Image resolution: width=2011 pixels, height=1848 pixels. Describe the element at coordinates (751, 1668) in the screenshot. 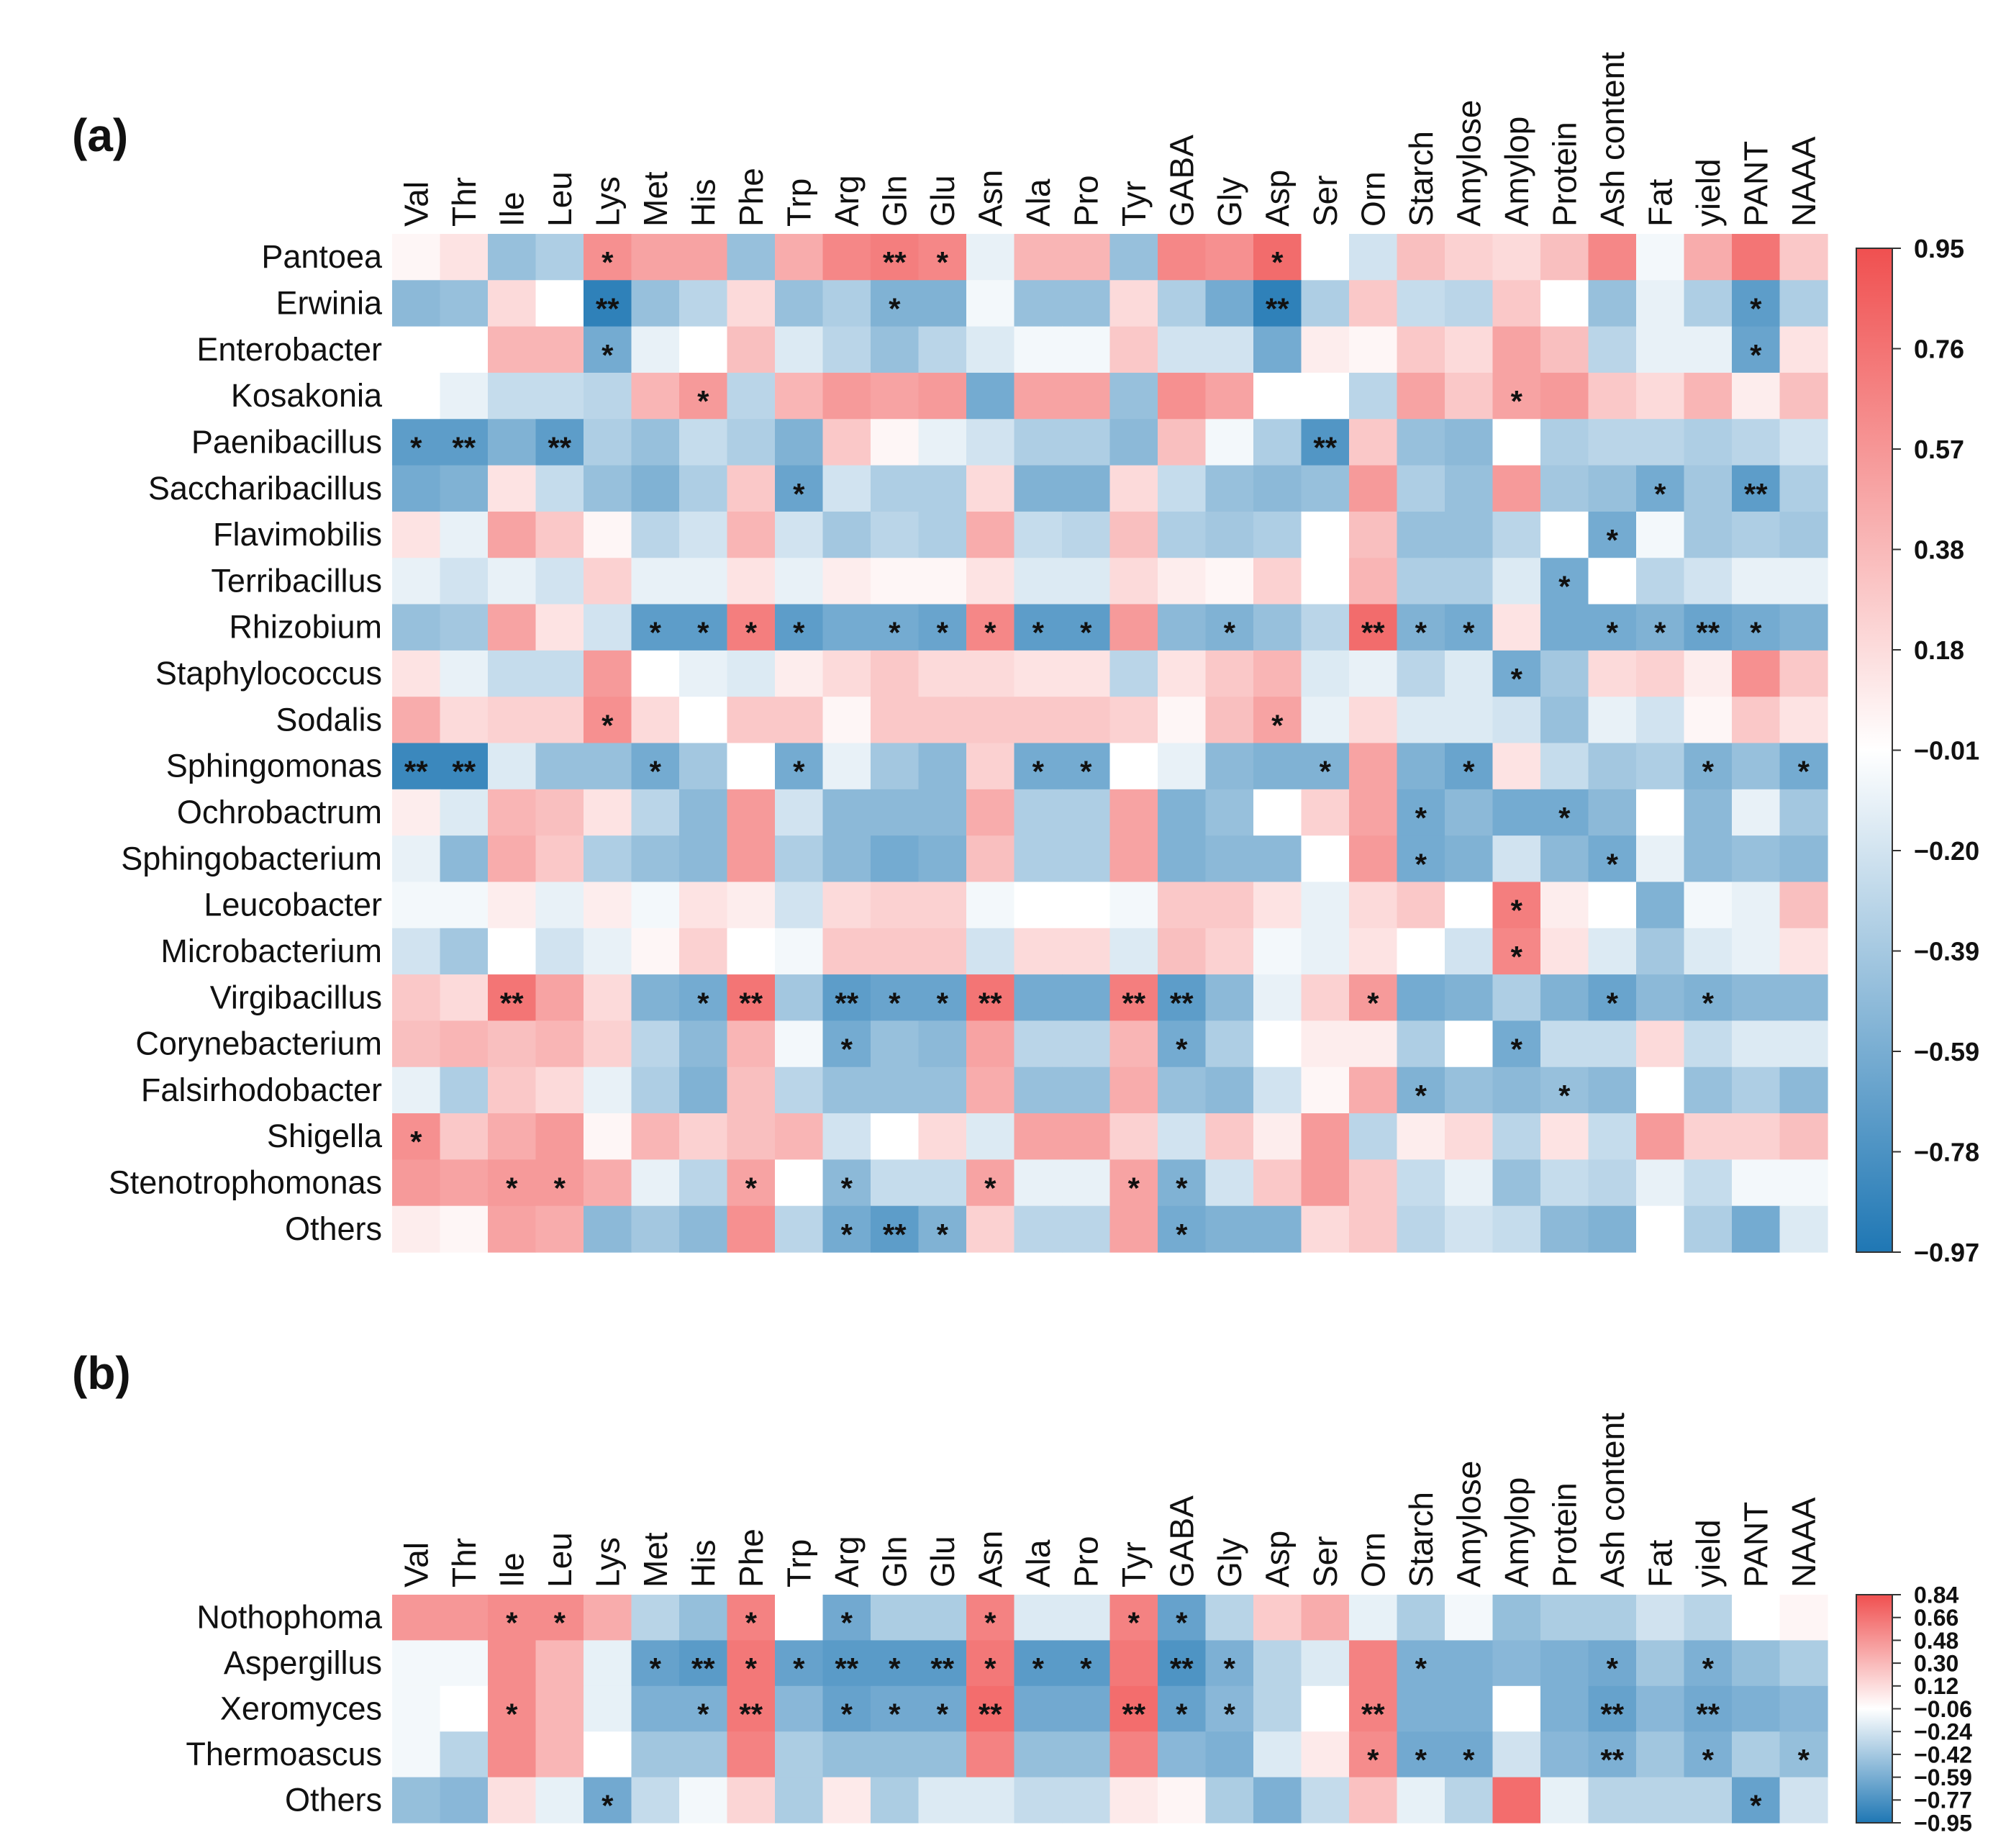

I see `b-sig-1-7: *` at that location.